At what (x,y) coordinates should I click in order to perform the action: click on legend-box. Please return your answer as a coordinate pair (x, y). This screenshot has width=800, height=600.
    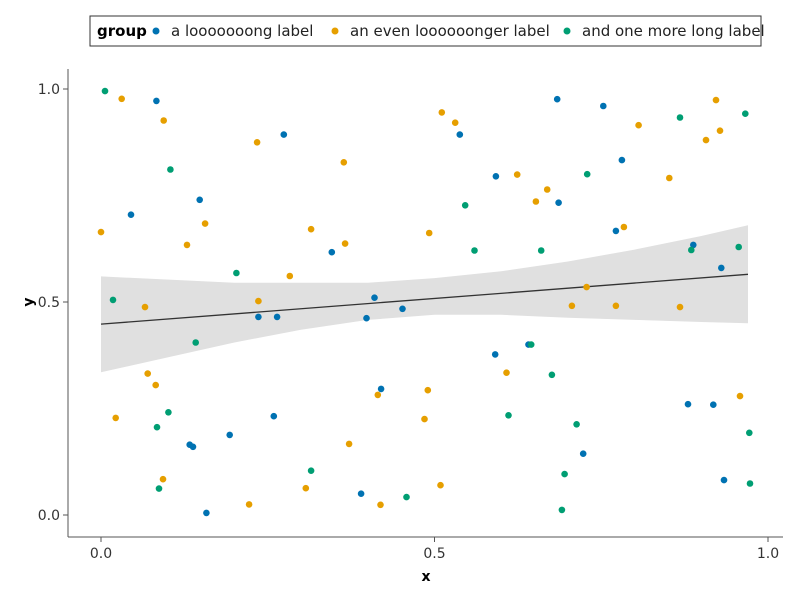
    Looking at the image, I should click on (425, 31).